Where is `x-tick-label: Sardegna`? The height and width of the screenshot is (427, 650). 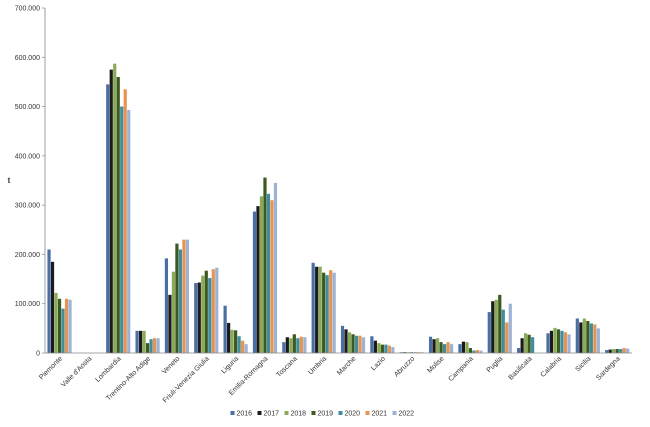 x-tick-label: Sardegna is located at coordinates (608, 368).